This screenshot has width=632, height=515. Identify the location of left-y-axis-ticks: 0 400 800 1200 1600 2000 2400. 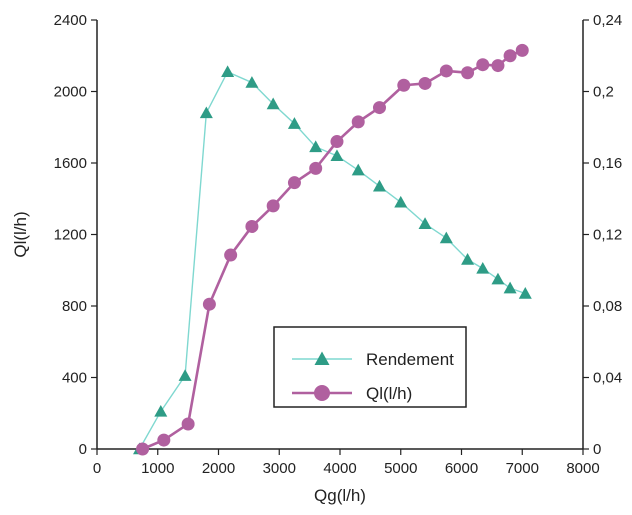
(75, 235).